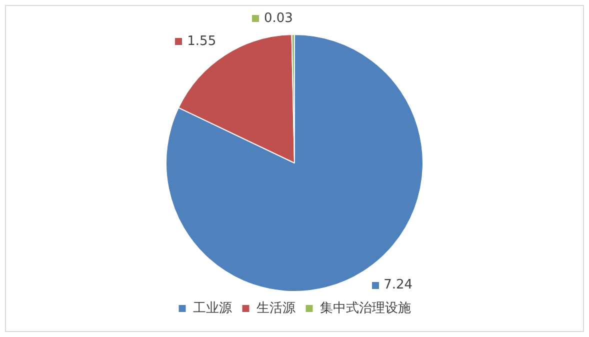 The image size is (589, 337). I want to click on data-label: 1.55, so click(201, 41).